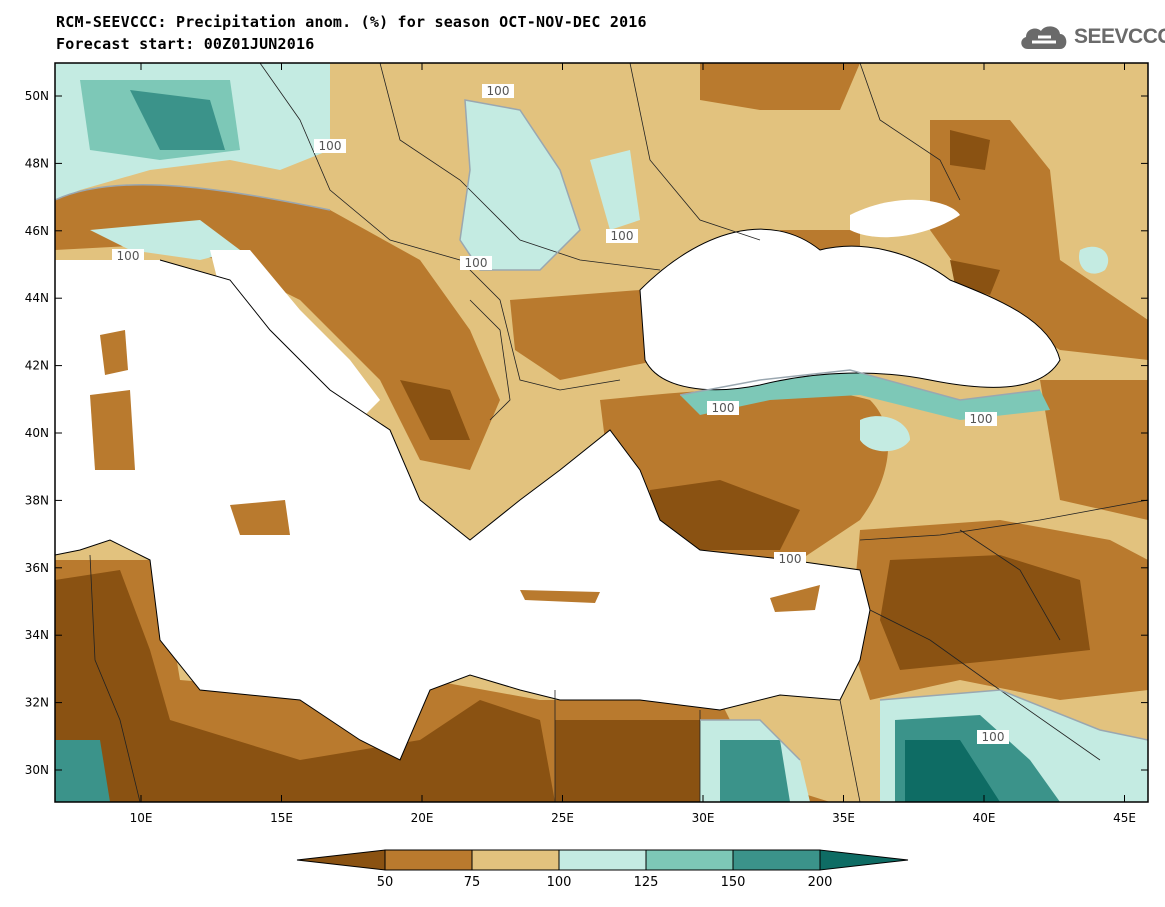 The width and height of the screenshot is (1165, 907). I want to click on forecast-start-label: Forecast start: 00Z01JUN2016, so click(185, 44).